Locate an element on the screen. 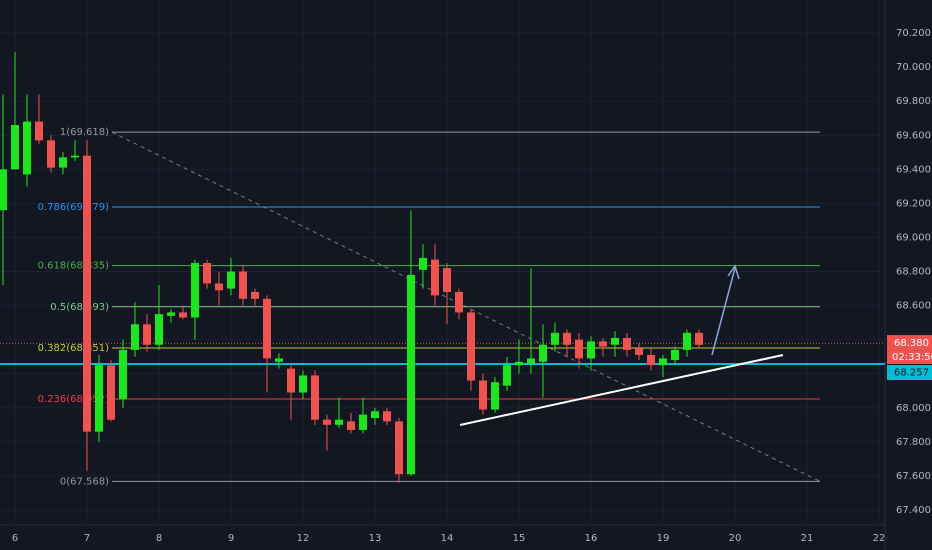 The width and height of the screenshot is (932, 550). fib-label: 0.382(68.351) is located at coordinates (74, 348).